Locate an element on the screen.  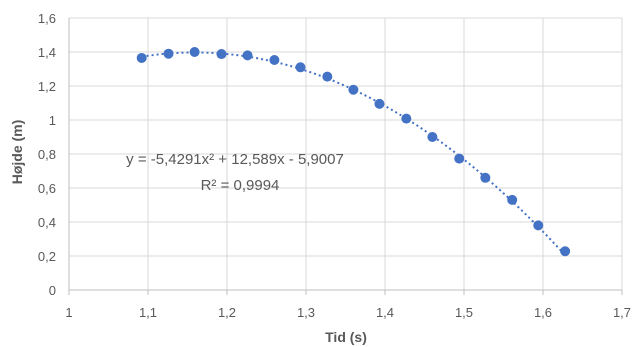
trendline-equation: y = -5,4291x² + 12,589x - 5,9007 is located at coordinates (235, 159).